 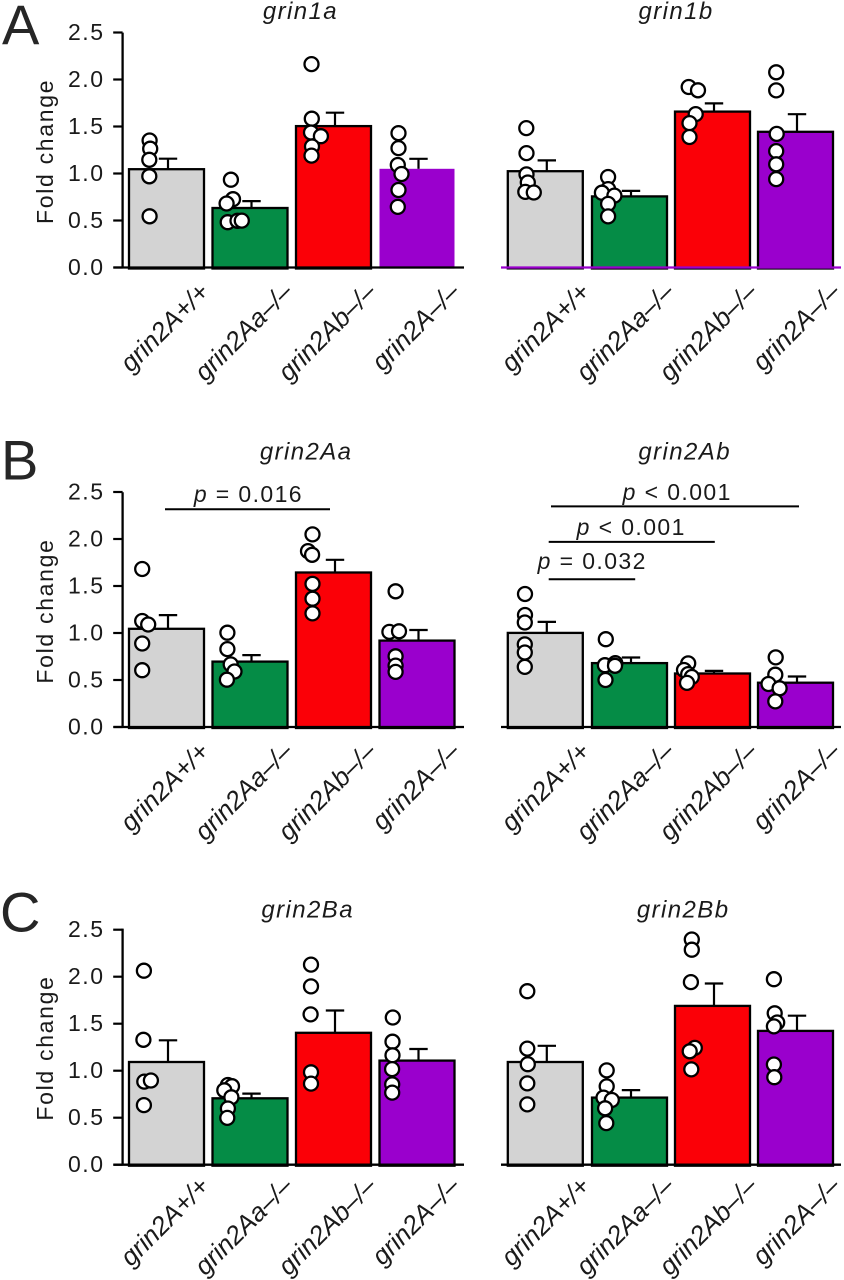 I want to click on svg-text: grin1a, so click(x=300, y=12).